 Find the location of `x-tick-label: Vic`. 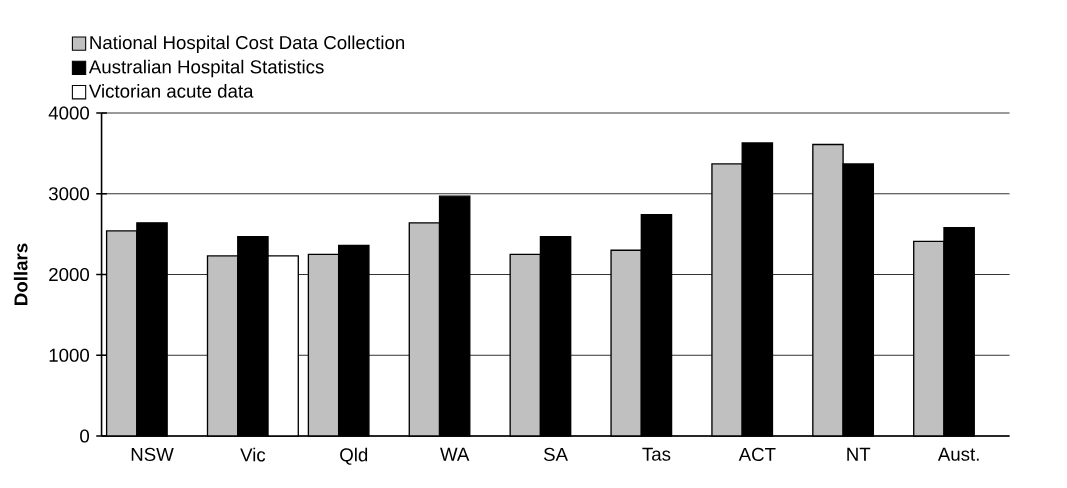

x-tick-label: Vic is located at coordinates (253, 454).